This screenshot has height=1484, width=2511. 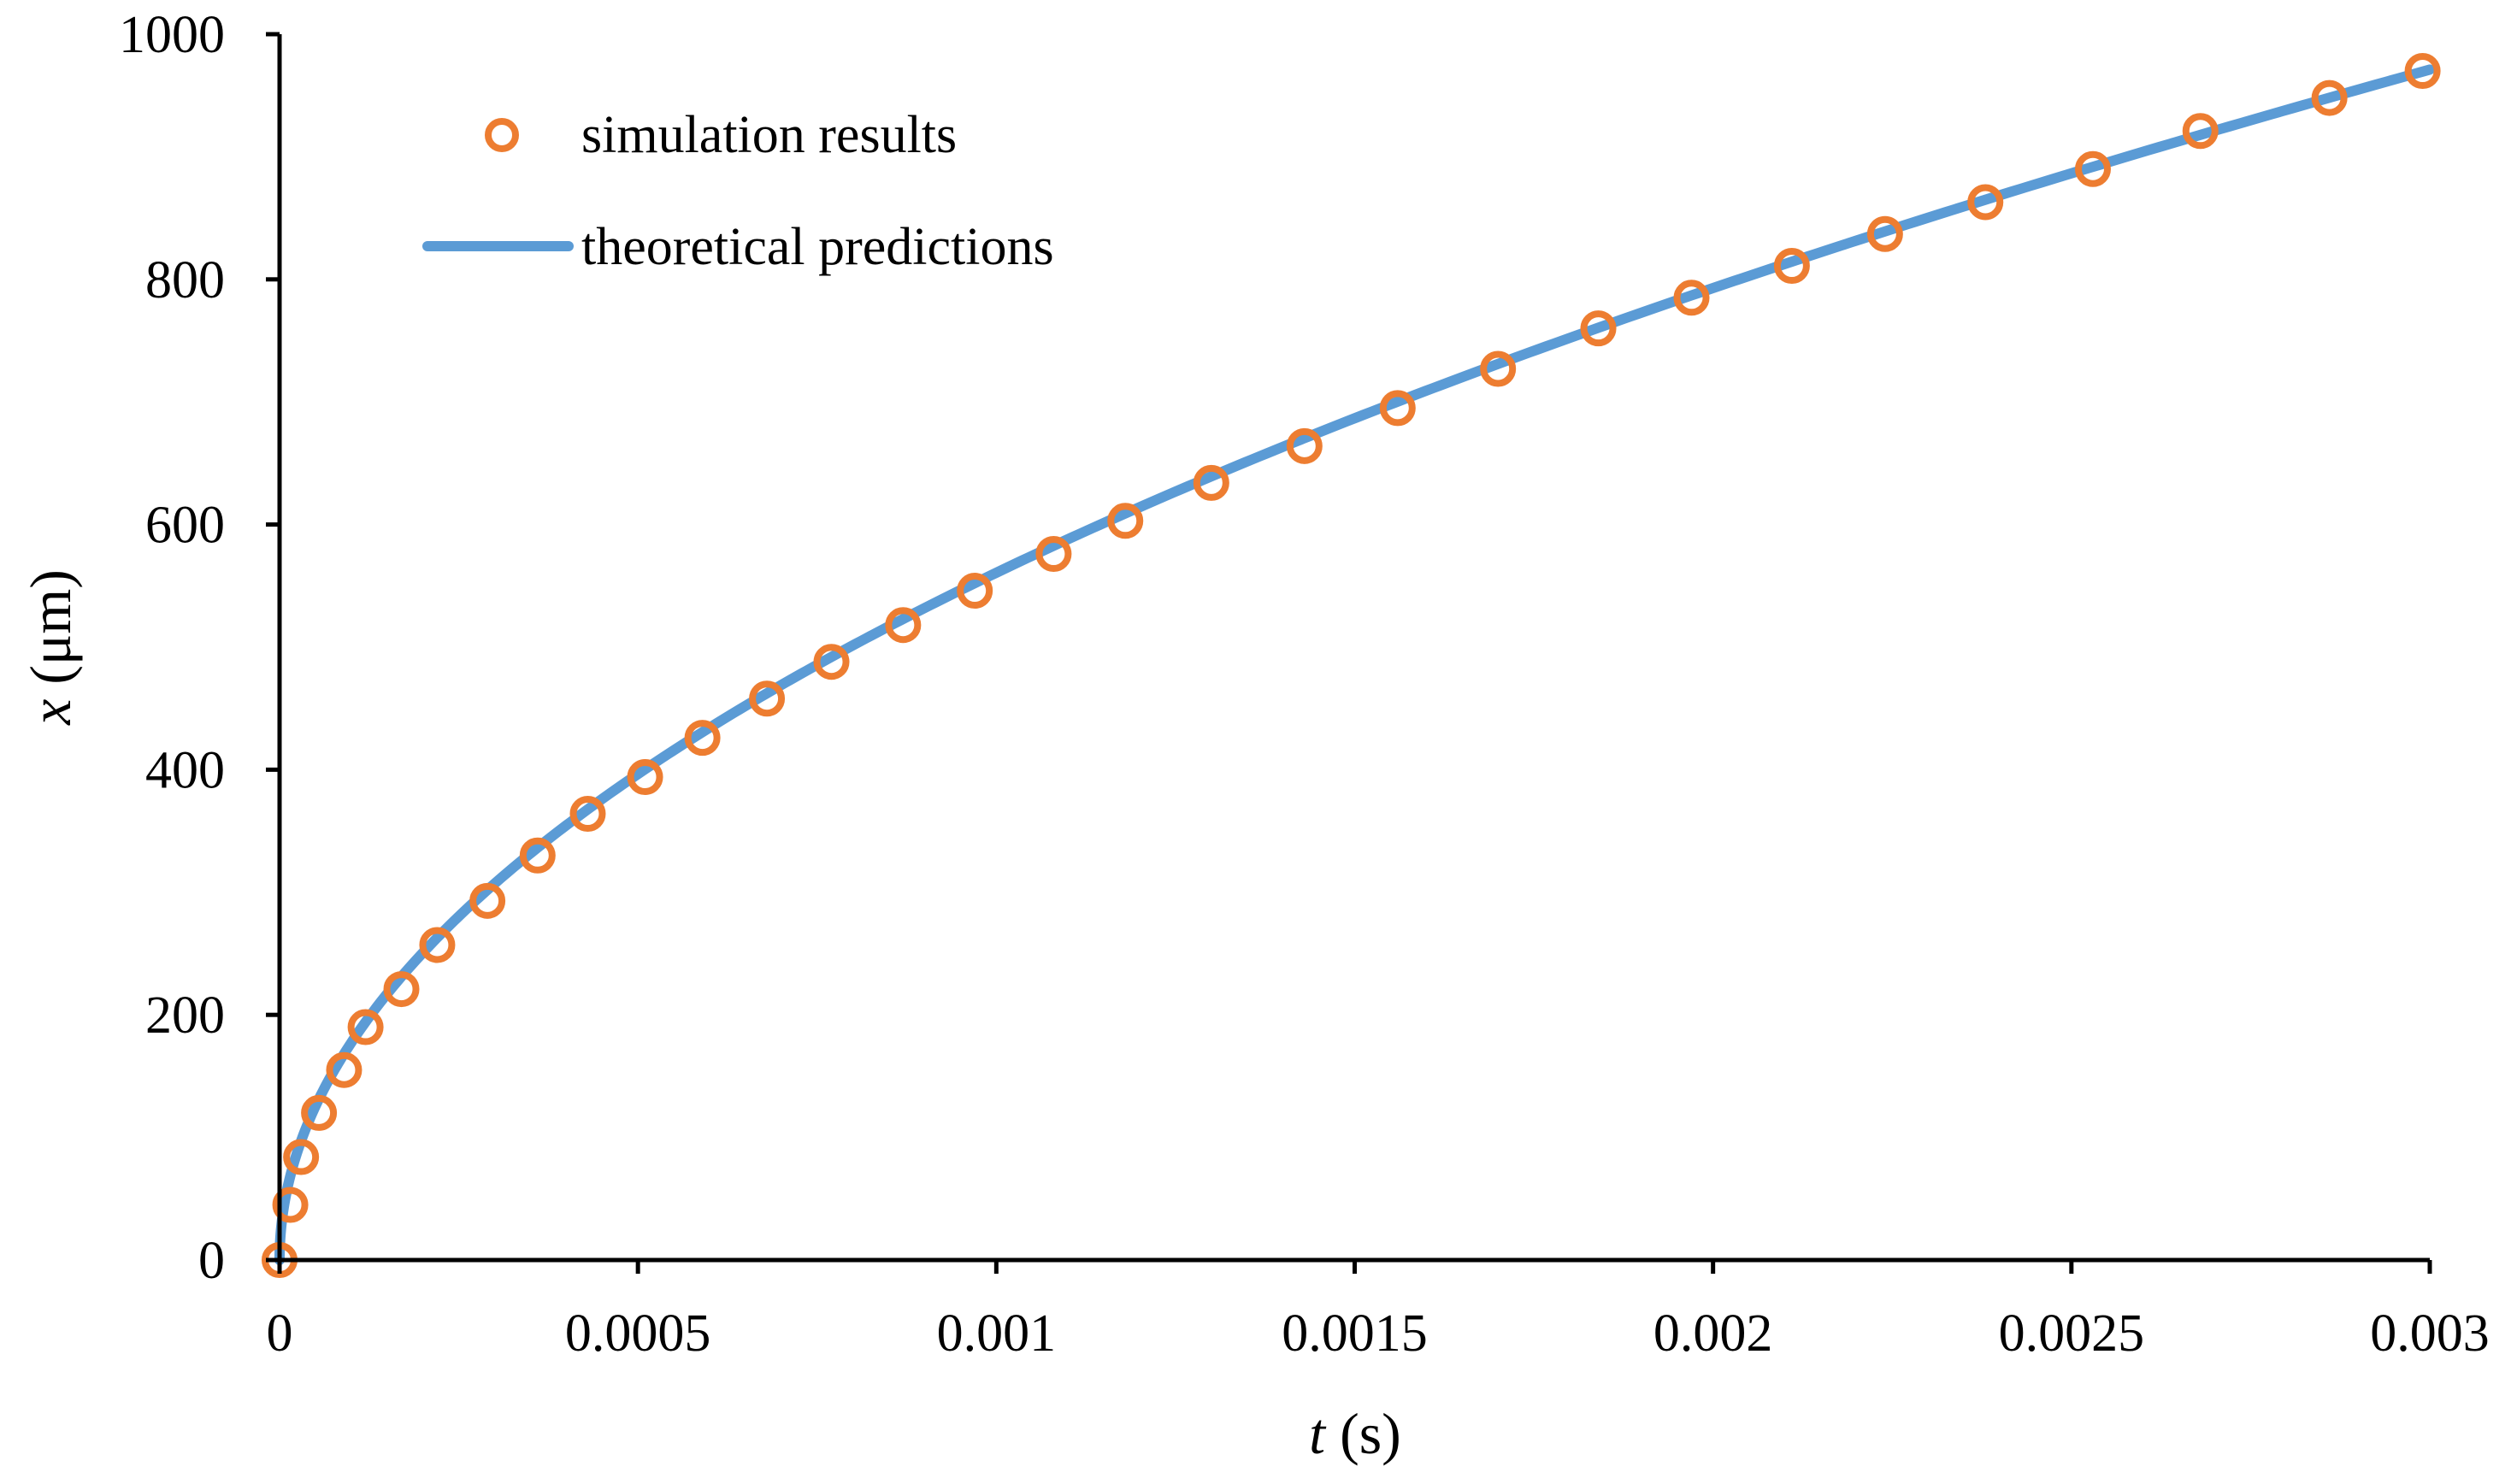 I want to click on y-tick-label: 200, so click(x=185, y=1015).